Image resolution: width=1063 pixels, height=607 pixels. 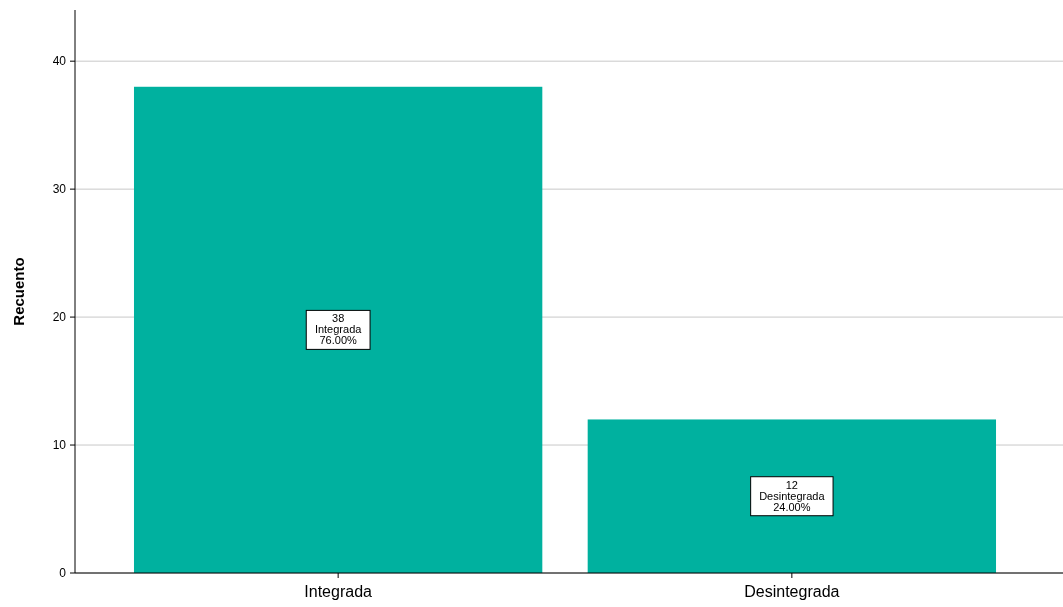 I want to click on y-axis-title: Recuento, so click(x=18, y=291).